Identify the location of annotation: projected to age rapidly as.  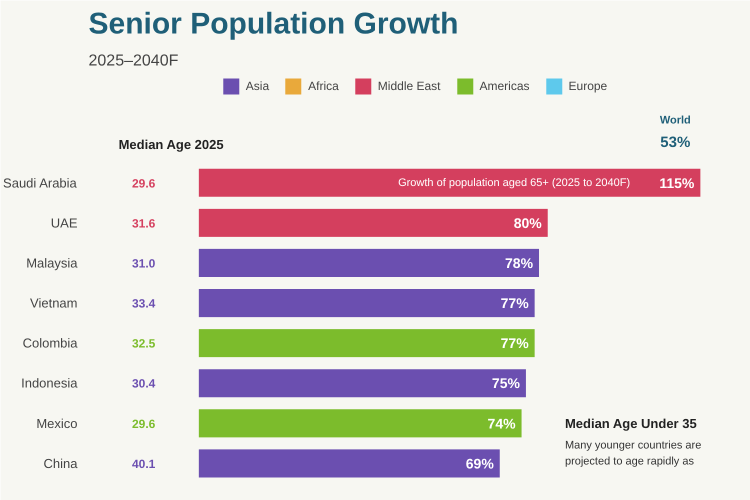
(629, 461).